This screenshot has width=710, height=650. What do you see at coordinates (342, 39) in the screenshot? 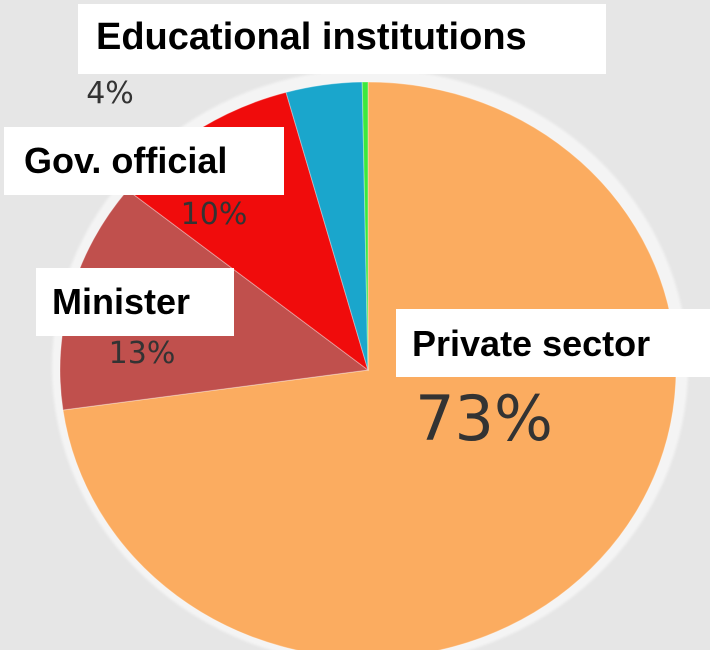
I see `slice-label-educational-institutions: Educational institutions` at bounding box center [342, 39].